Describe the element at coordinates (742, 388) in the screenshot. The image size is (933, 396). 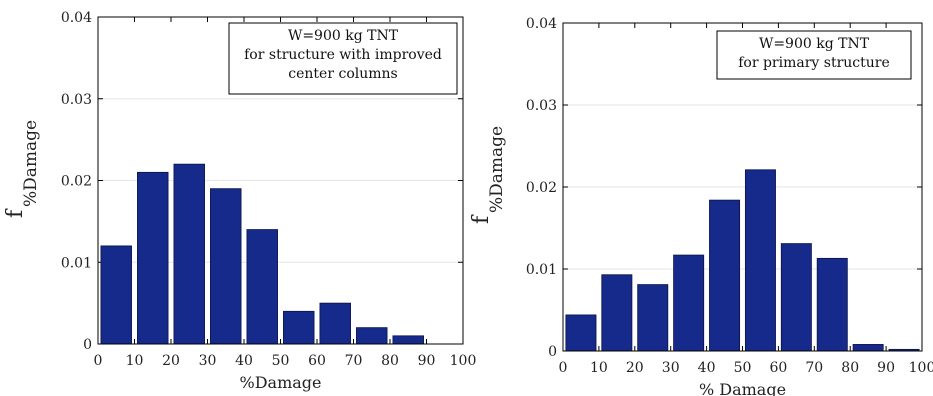
I see `x-axis-label: % Damage` at that location.